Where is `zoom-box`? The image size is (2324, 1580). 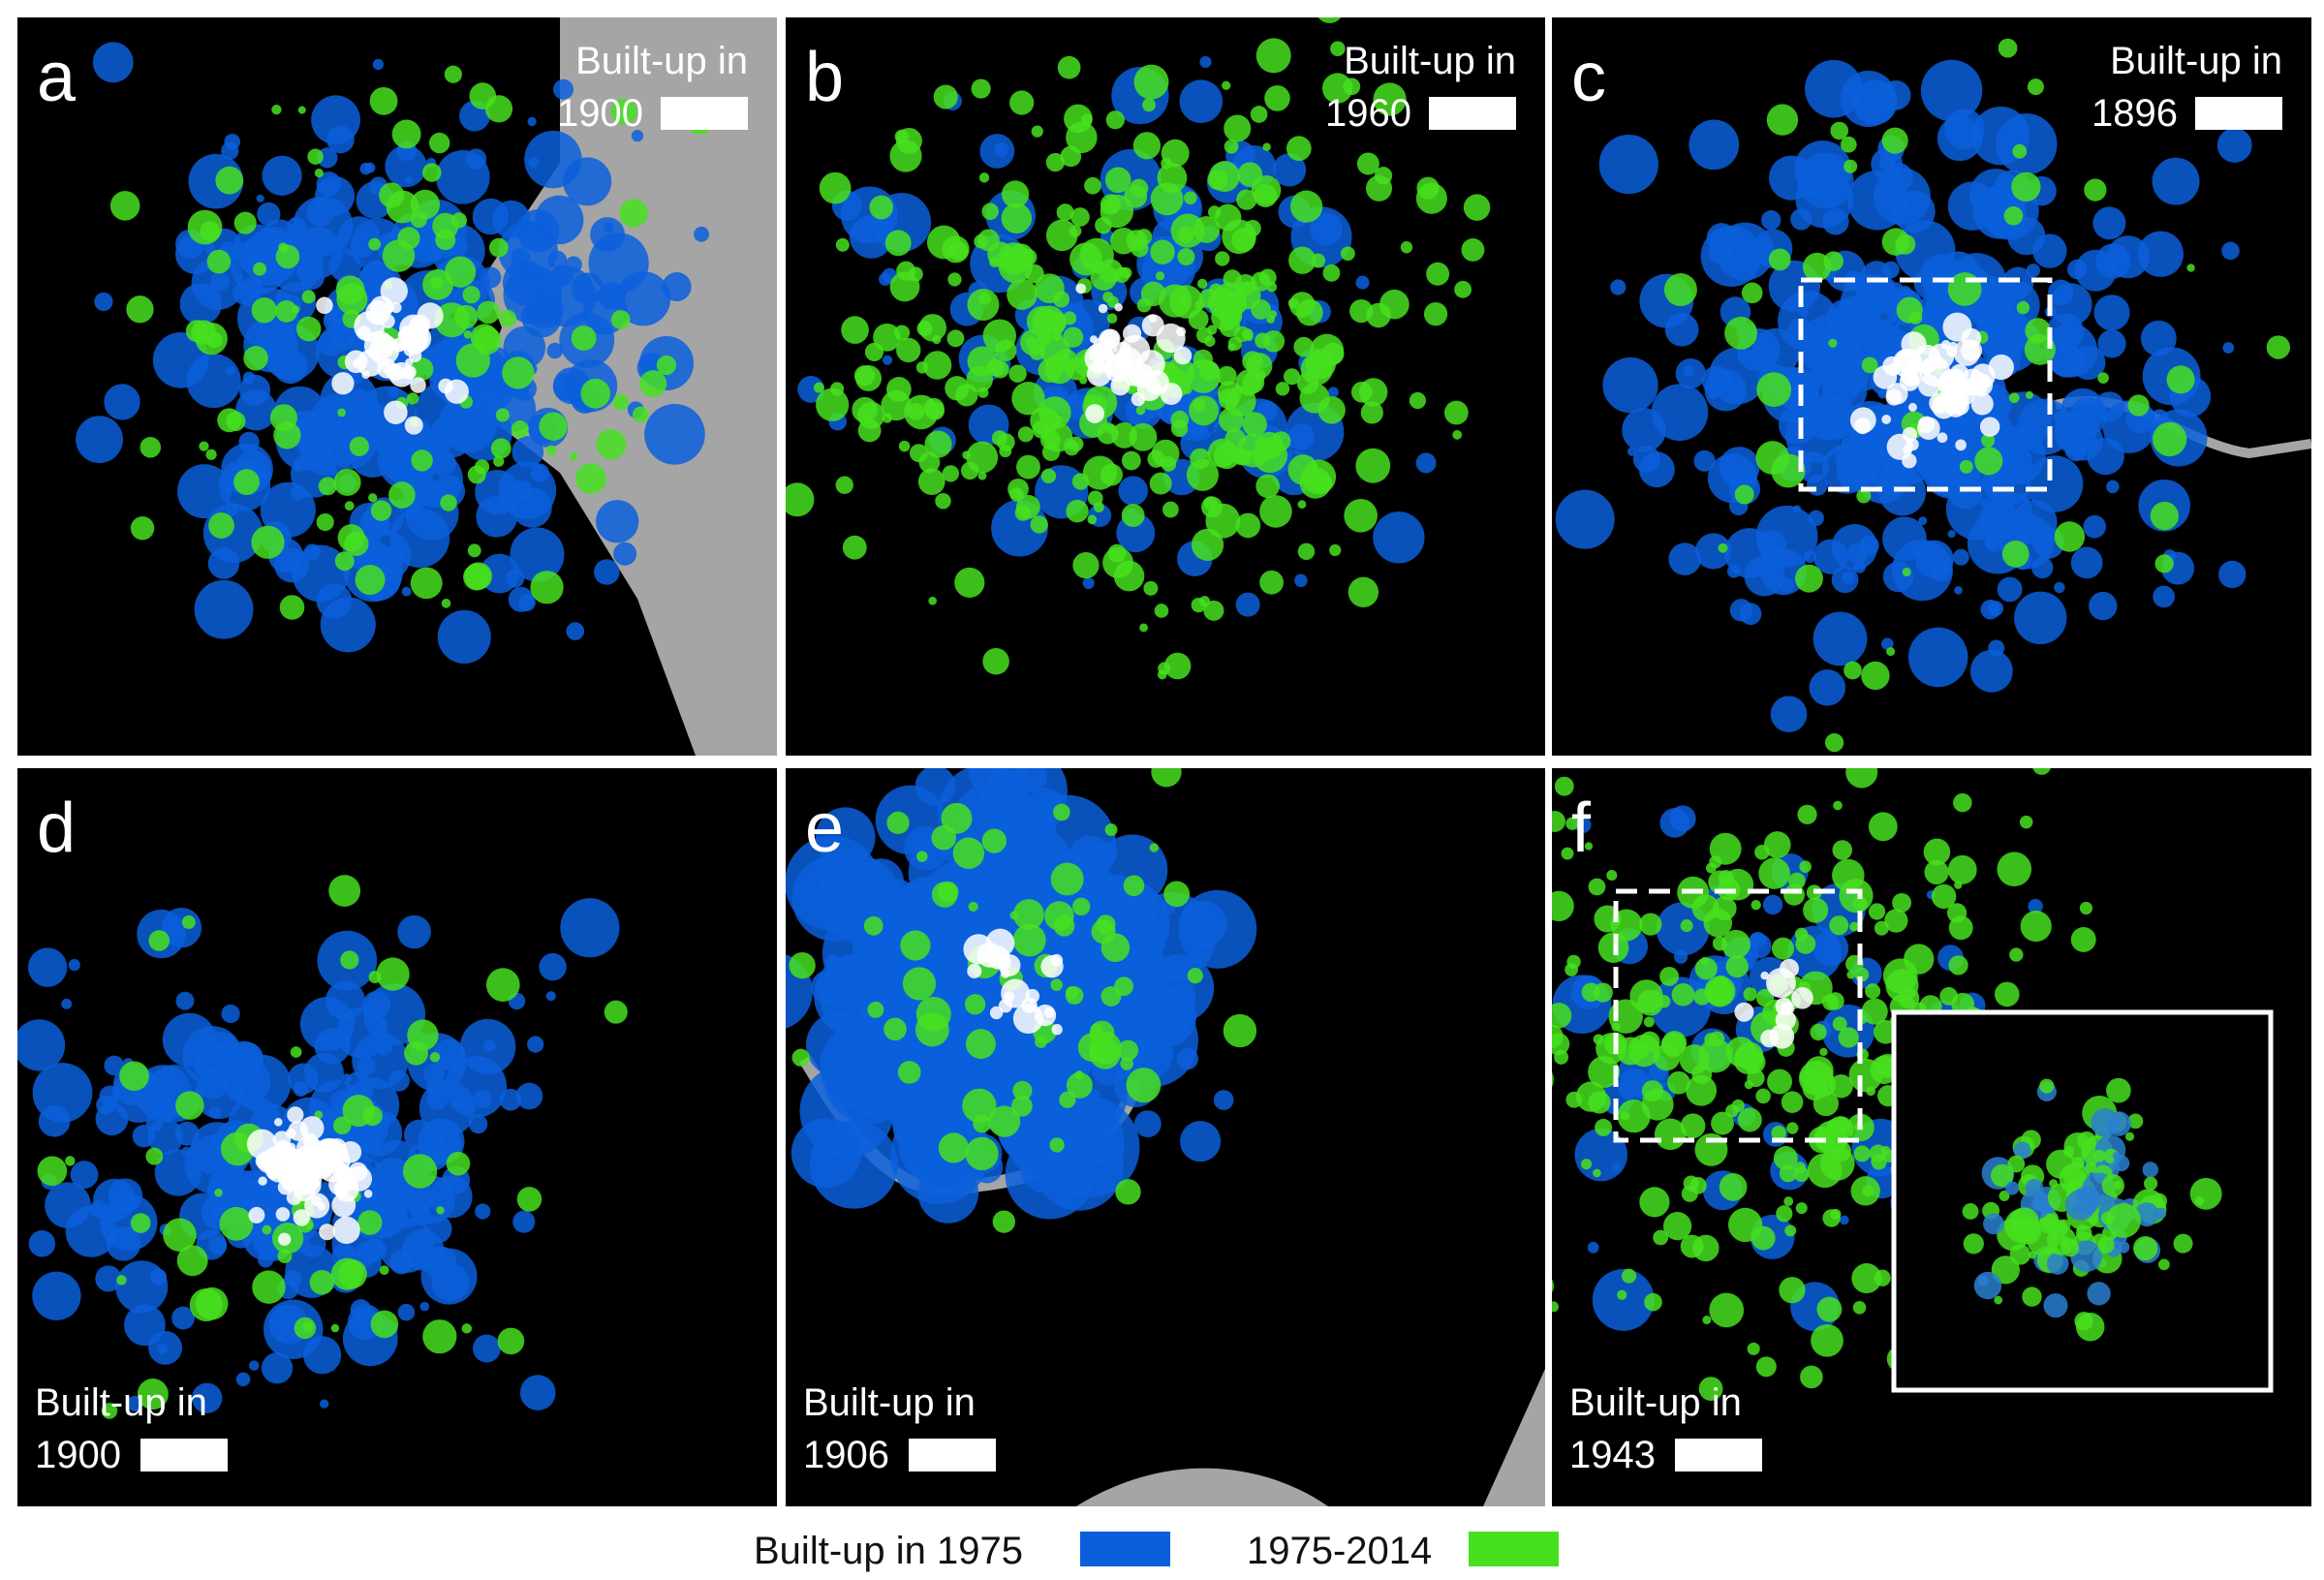 zoom-box is located at coordinates (1925, 384).